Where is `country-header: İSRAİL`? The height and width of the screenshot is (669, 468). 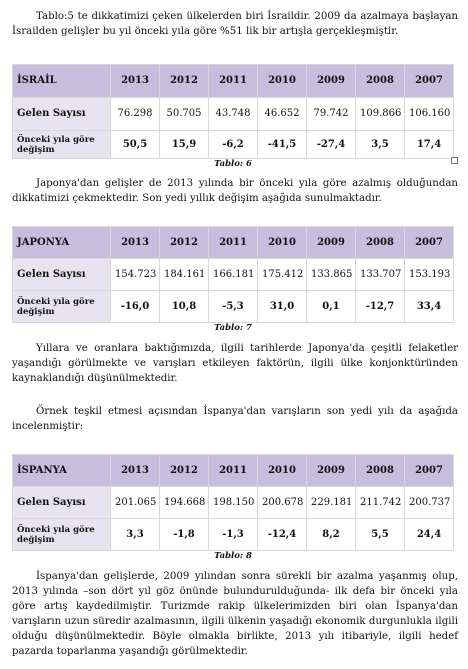 country-header: İSRAİL is located at coordinates (61, 81).